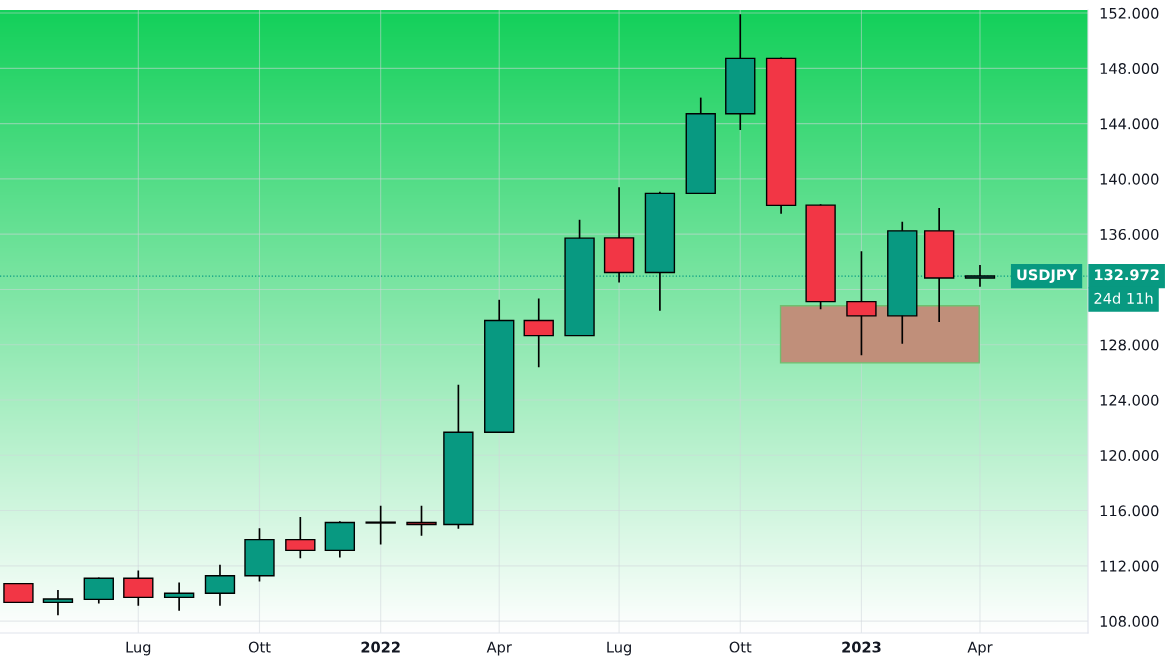 This screenshot has width=1168, height=663. What do you see at coordinates (1129, 234) in the screenshot?
I see `y-tick-label: 136.000` at bounding box center [1129, 234].